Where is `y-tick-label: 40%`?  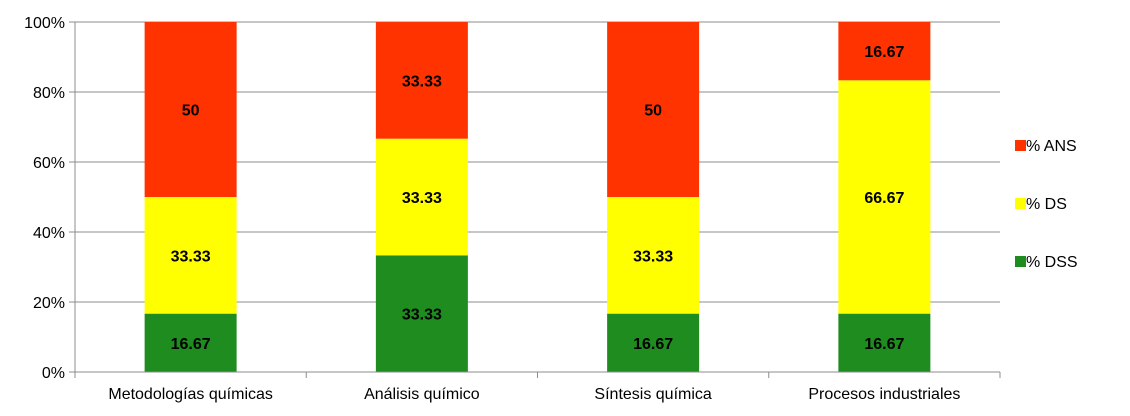
y-tick-label: 40% is located at coordinates (49, 233).